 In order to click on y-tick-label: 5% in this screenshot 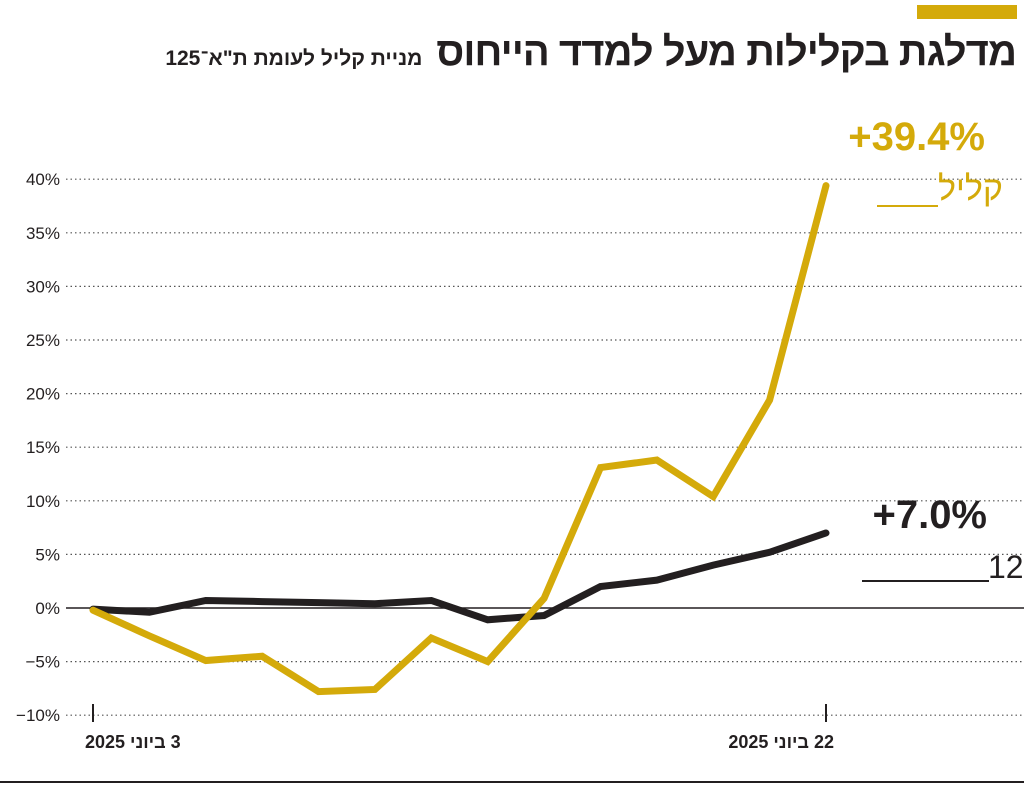, I will do `click(47, 554)`.